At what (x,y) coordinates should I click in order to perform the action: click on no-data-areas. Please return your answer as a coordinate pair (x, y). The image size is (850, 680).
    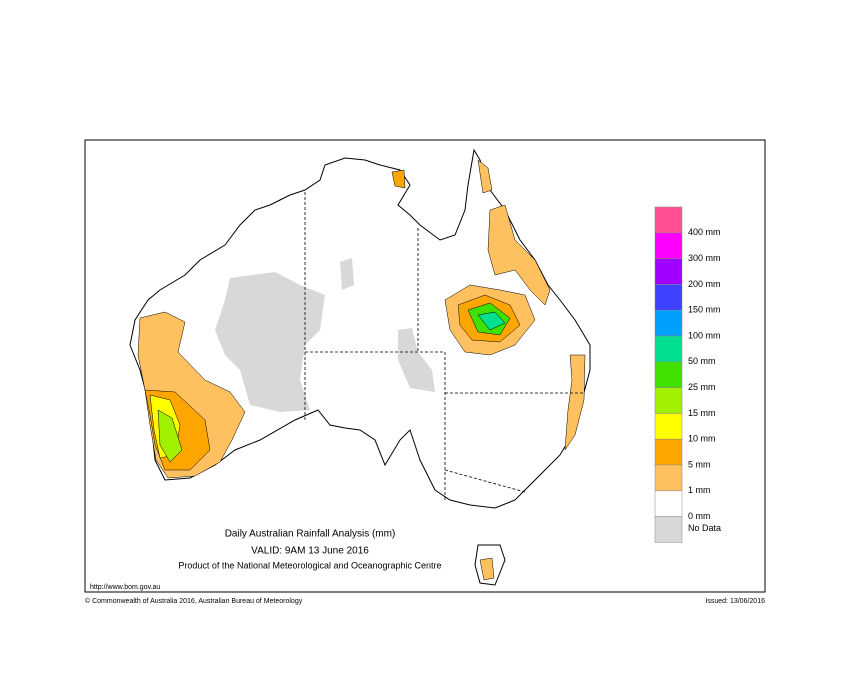
    Looking at the image, I should click on (325, 335).